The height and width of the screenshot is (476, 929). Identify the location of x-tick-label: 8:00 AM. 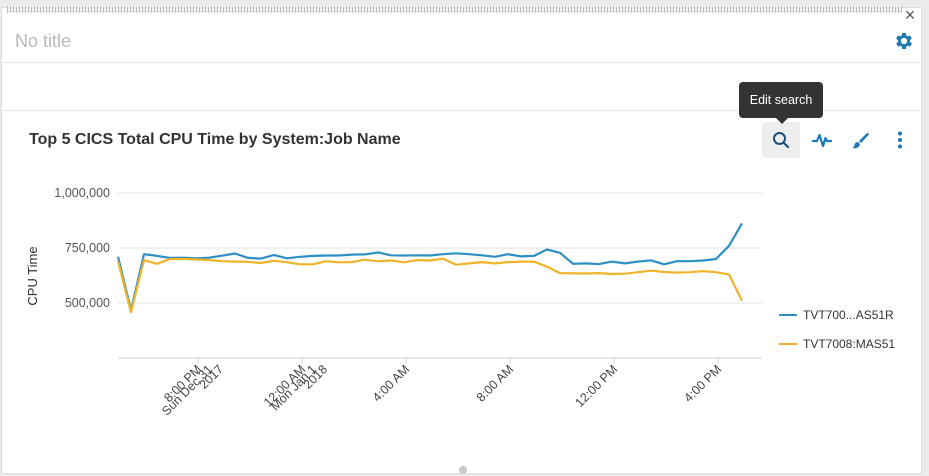
(495, 383).